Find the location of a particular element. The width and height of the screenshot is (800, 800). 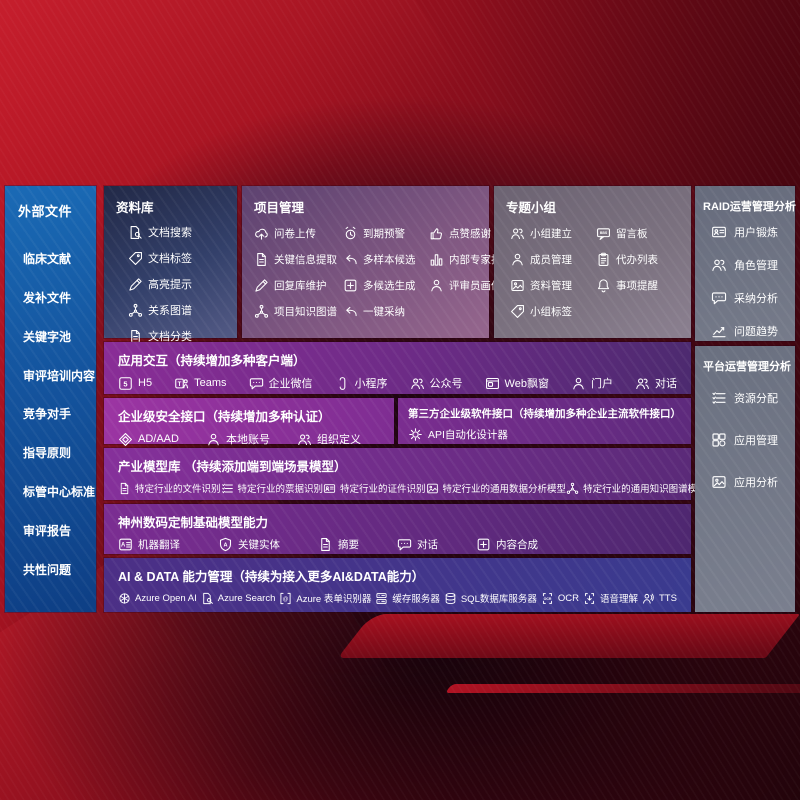

feature-item: 应用分析 is located at coordinates (753, 482).